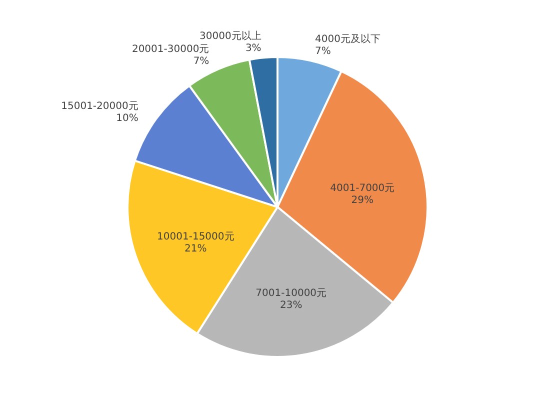  I want to click on slice-label: 10001-15000元, so click(195, 236).